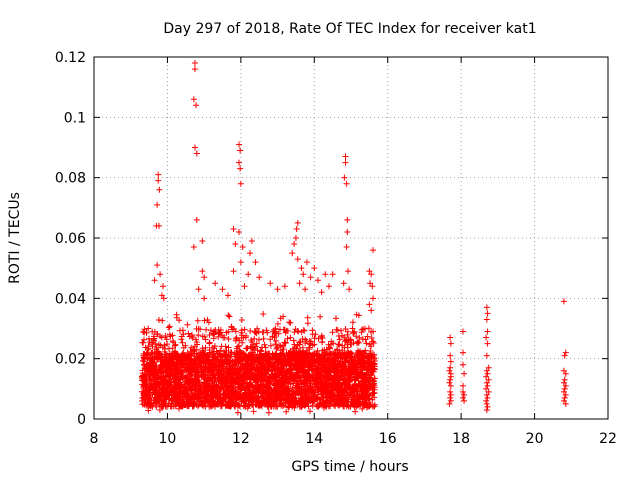 The height and width of the screenshot is (480, 640). Describe the element at coordinates (70, 360) in the screenshot. I see `y-tick-label: 0.02` at that location.